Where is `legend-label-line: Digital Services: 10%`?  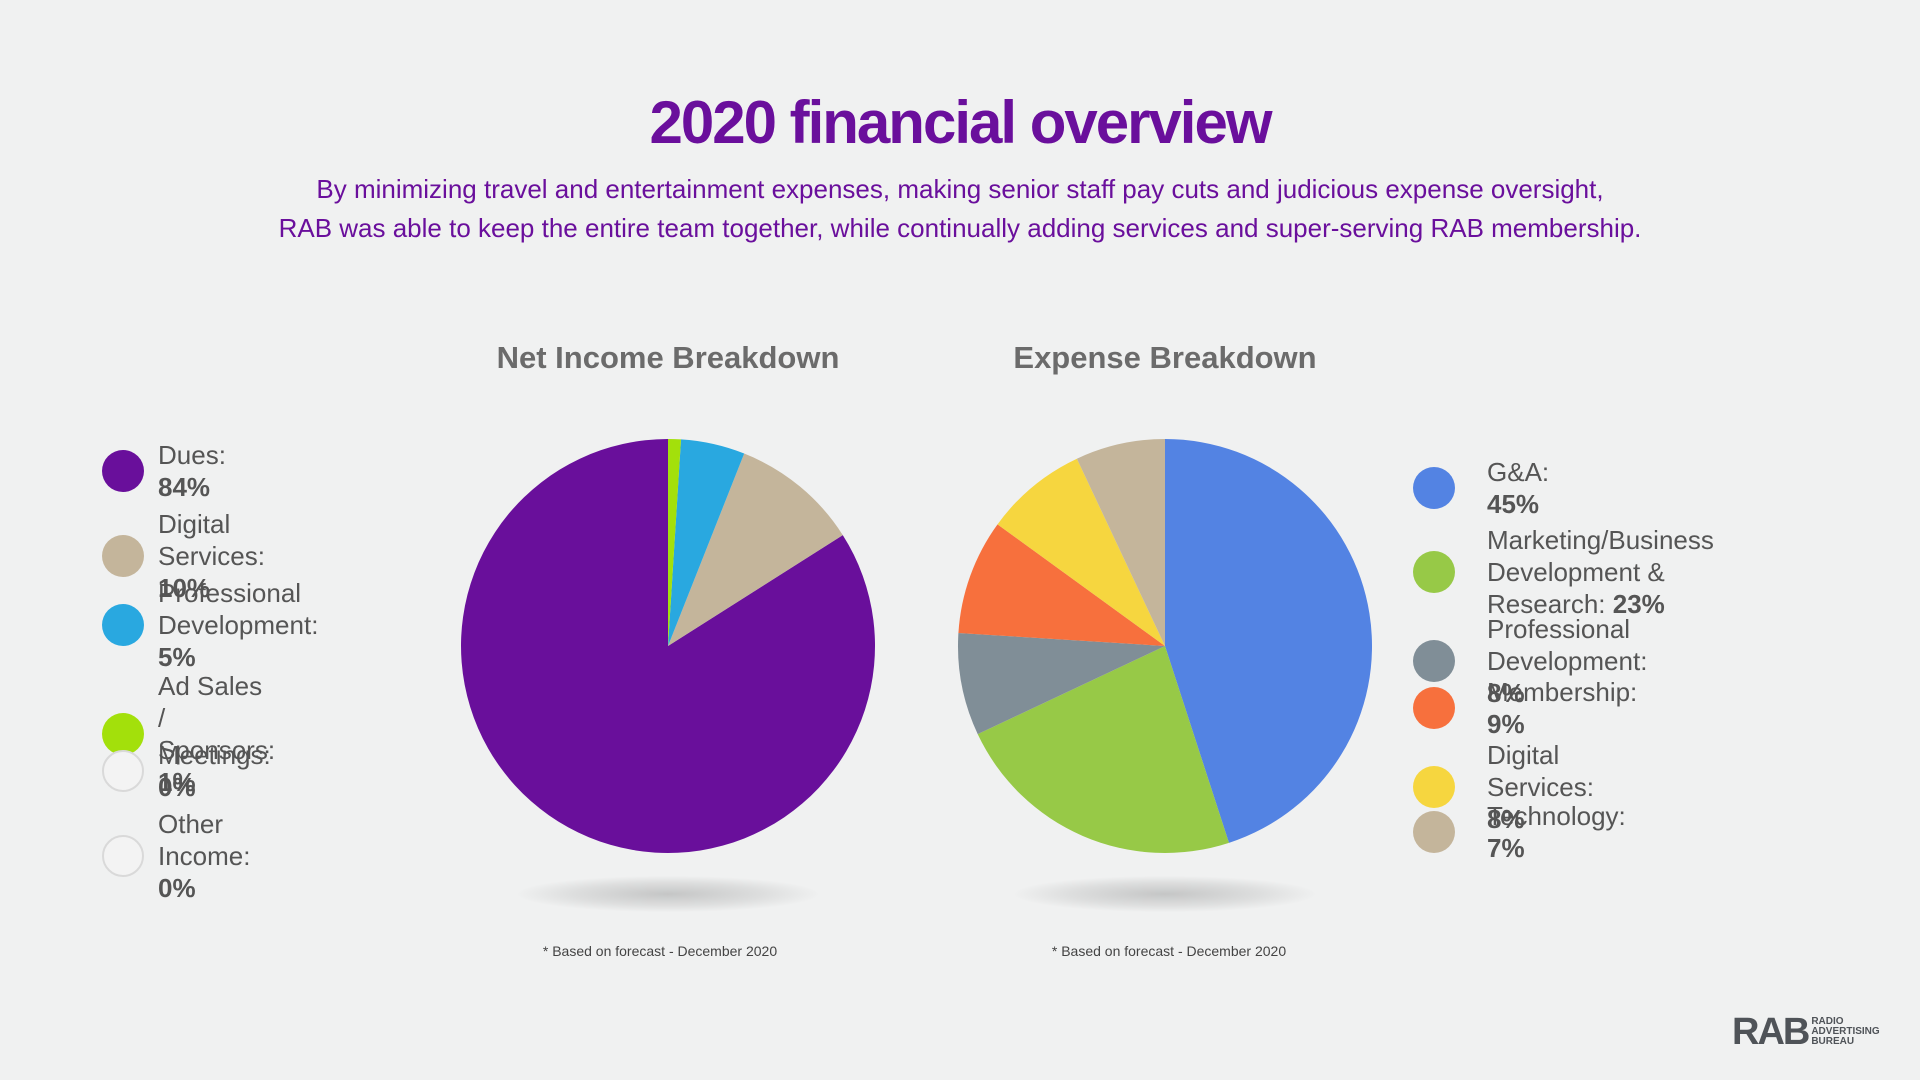 legend-label-line: Digital Services: 10% is located at coordinates (211, 556).